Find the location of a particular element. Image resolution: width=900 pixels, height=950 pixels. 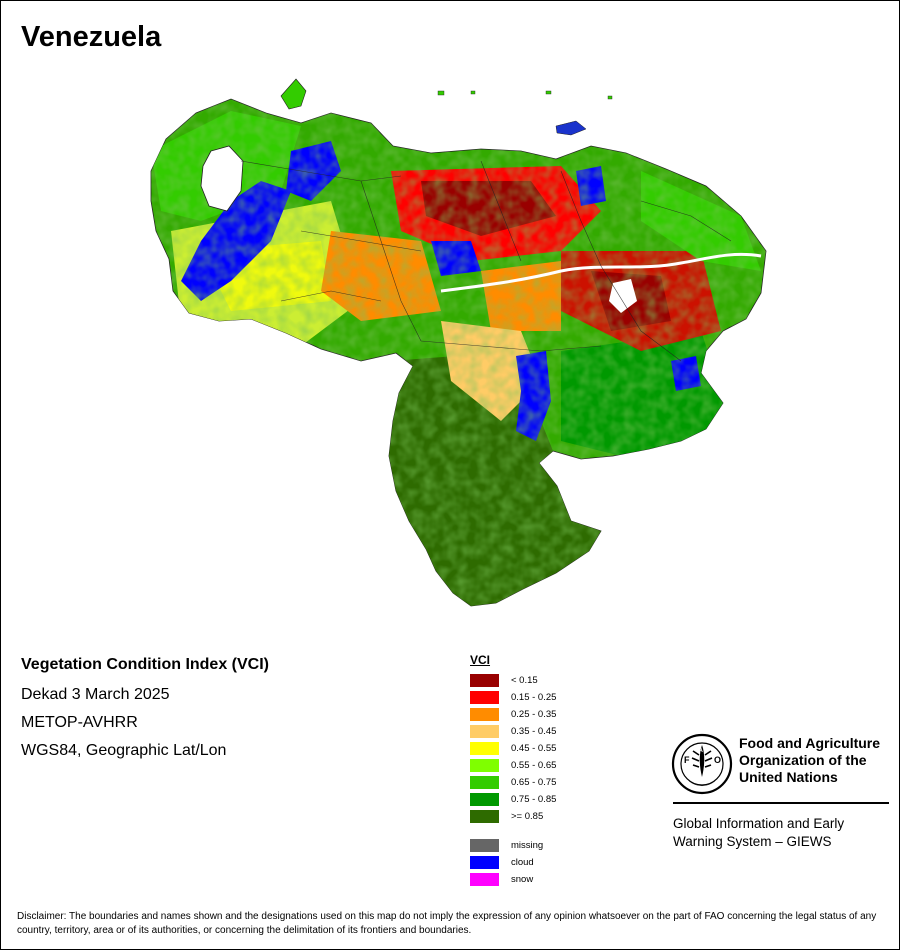

legend-label: 0.75 - 0.85 is located at coordinates (534, 799).